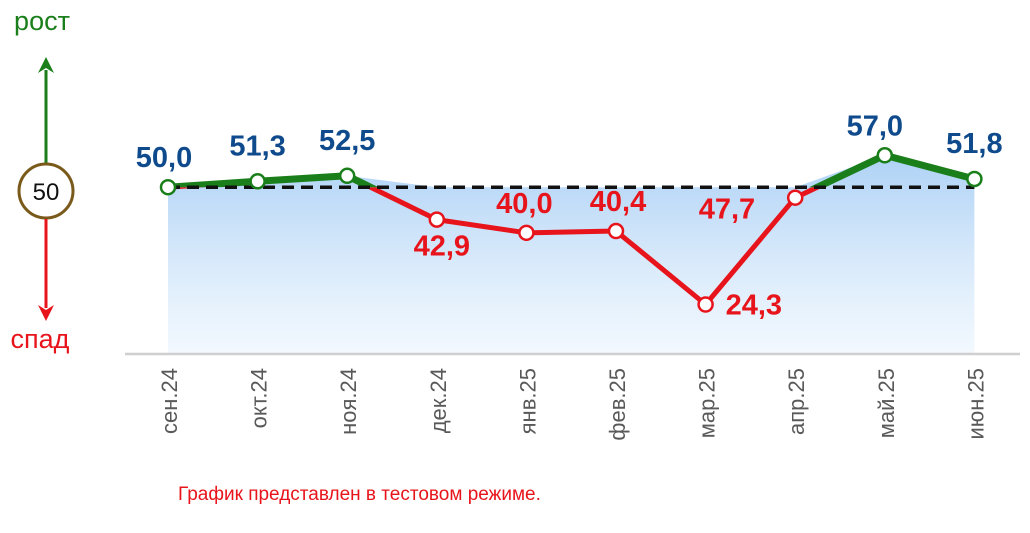 Image resolution: width=1030 pixels, height=533 pixels. I want to click on data-label: 51,8, so click(974, 144).